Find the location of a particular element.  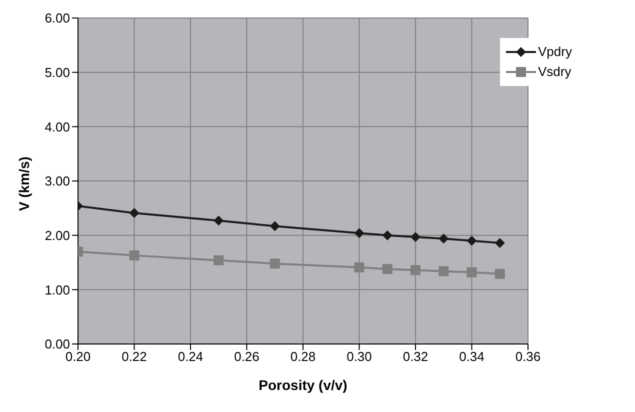

y-tick-label: 5.00 is located at coordinates (57, 72).